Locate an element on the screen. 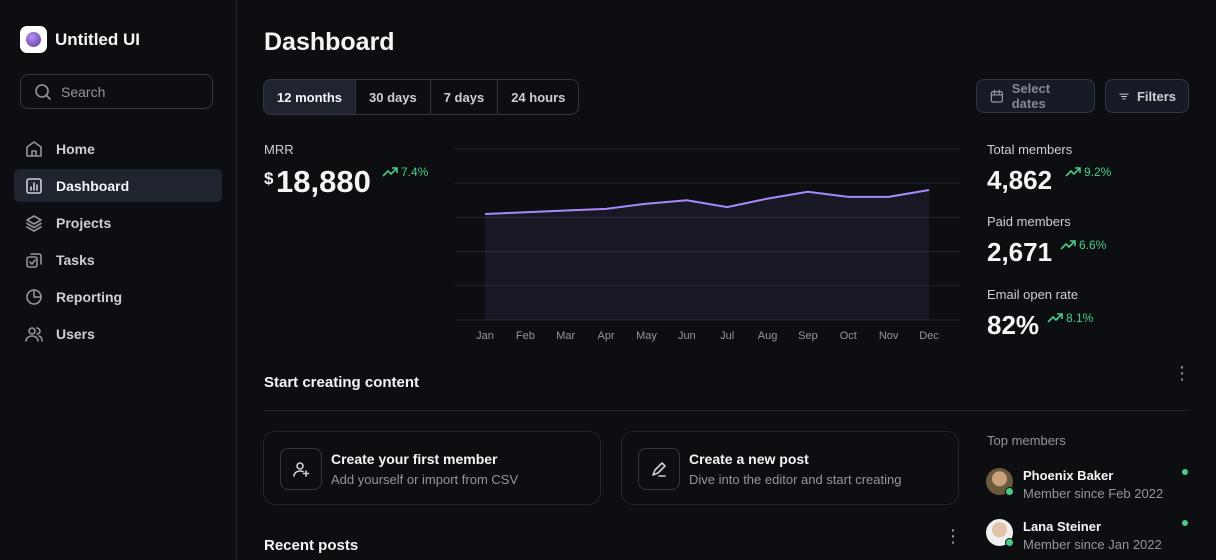 The height and width of the screenshot is (560, 1216). member-row: Lana Steiner Member since Jan 2022 is located at coordinates (1074, 535).